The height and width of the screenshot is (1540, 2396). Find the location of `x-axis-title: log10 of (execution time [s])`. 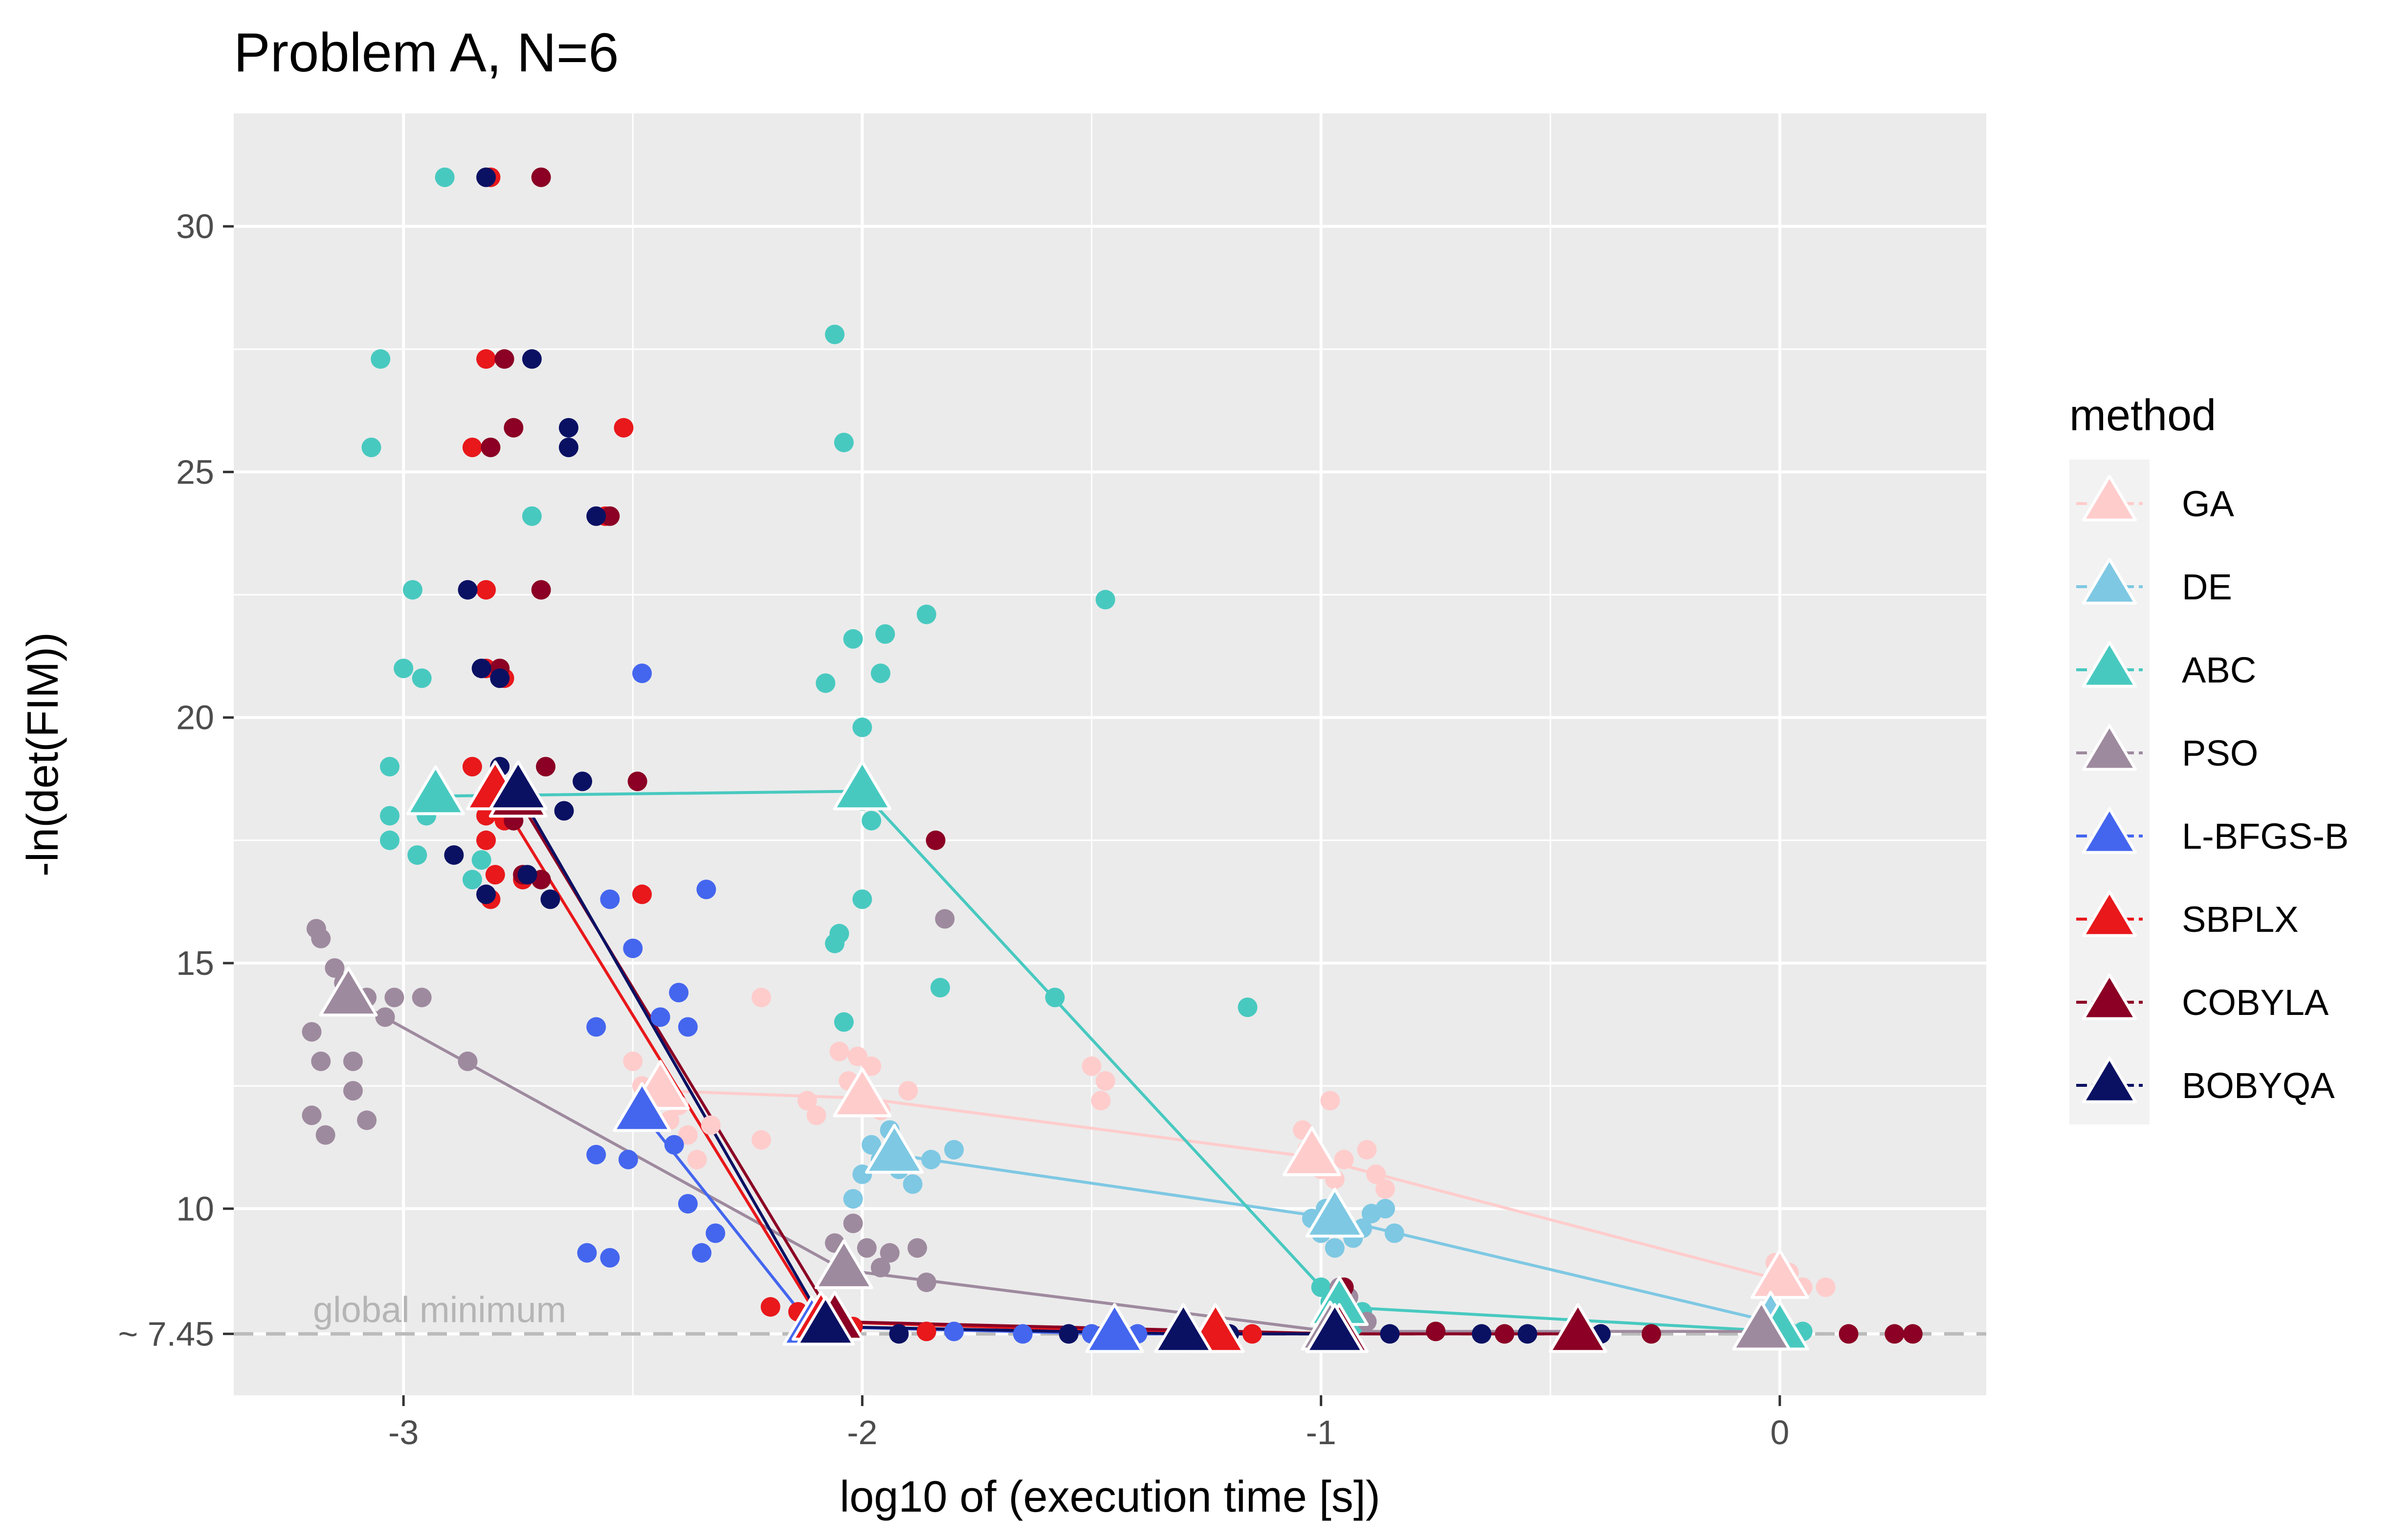

x-axis-title: log10 of (execution time [s]) is located at coordinates (1110, 1497).